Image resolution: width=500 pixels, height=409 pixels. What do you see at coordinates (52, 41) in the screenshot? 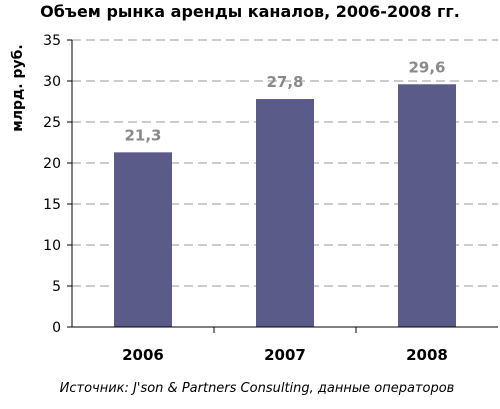
I see `y-tick-label: 35` at bounding box center [52, 41].